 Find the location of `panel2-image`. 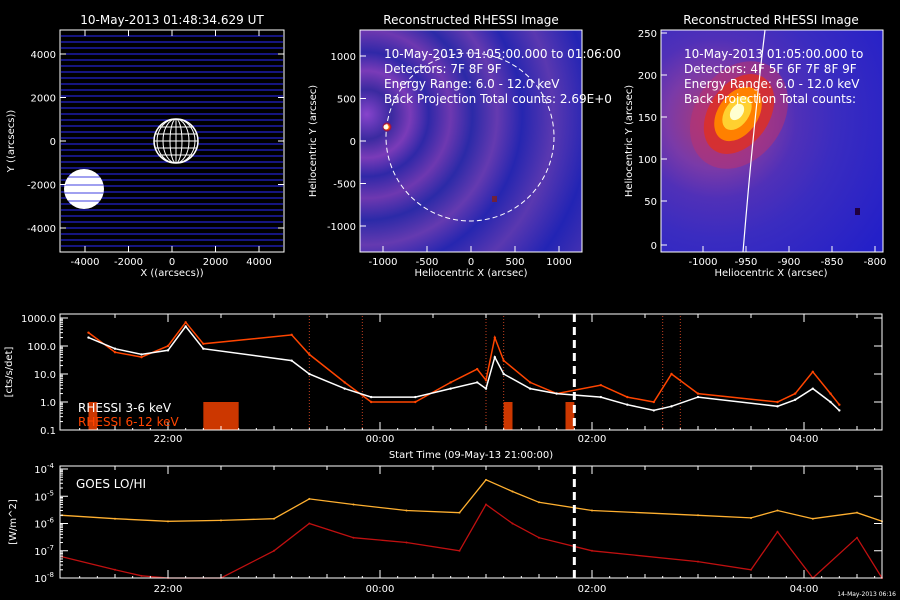

panel2-image is located at coordinates (471, 141).